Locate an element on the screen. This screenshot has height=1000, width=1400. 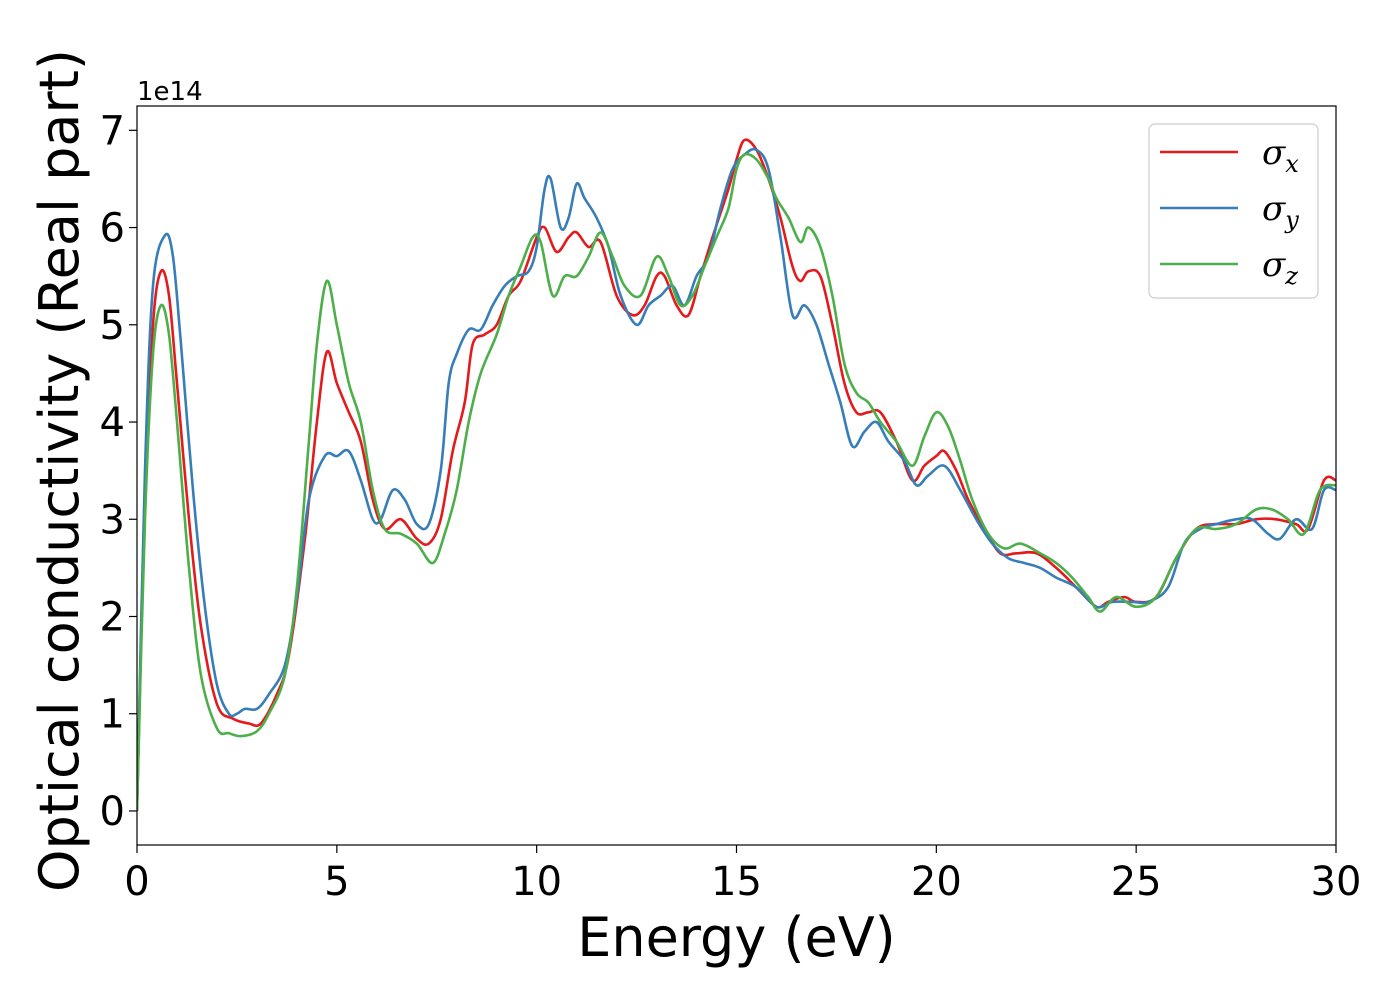
y-axis-ticks: 0 1 2 3 4 5 6 7 is located at coordinates (118, 471).